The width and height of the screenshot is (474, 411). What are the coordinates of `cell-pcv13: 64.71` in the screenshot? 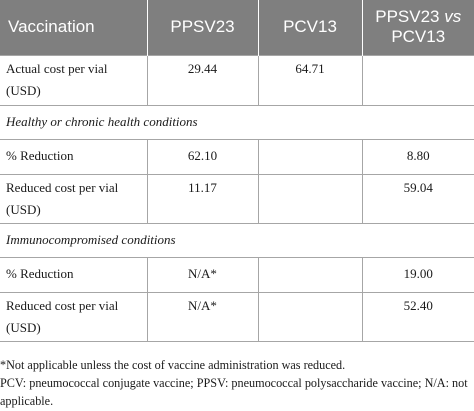 It's located at (310, 79).